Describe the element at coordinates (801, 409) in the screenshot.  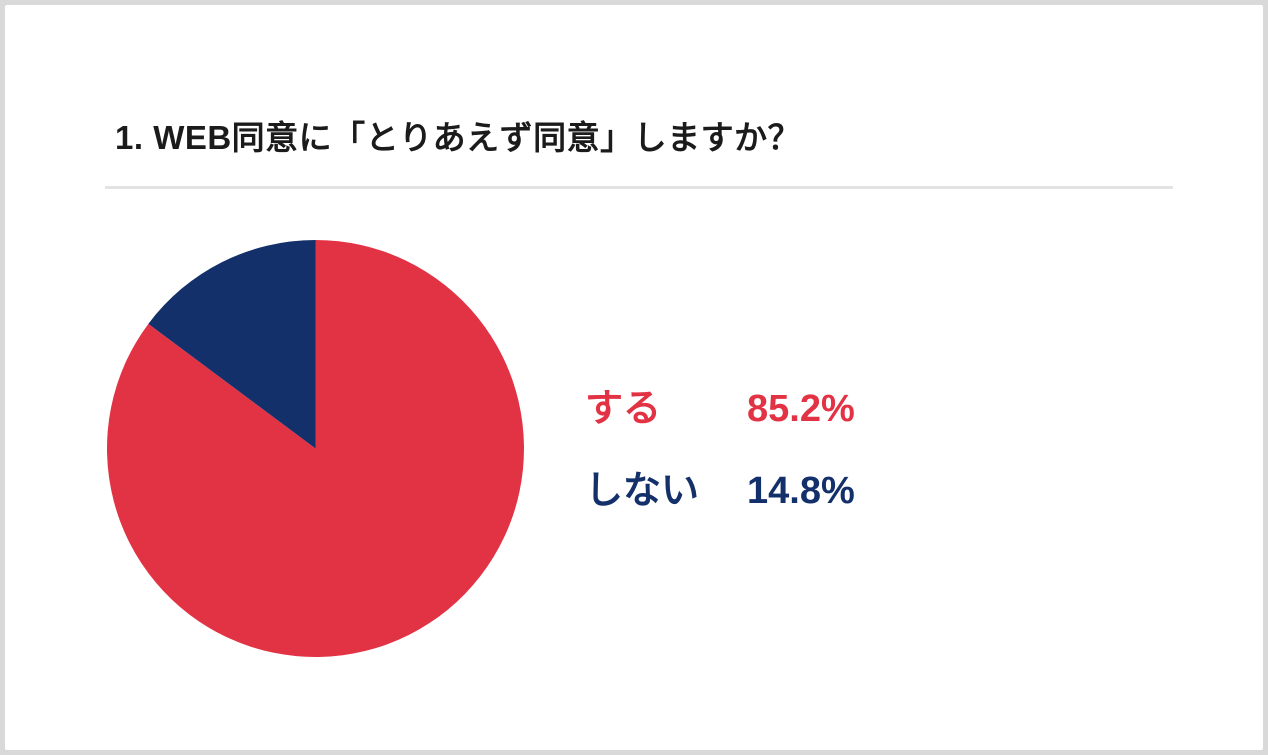
I see `legend-value: 85.2%` at that location.